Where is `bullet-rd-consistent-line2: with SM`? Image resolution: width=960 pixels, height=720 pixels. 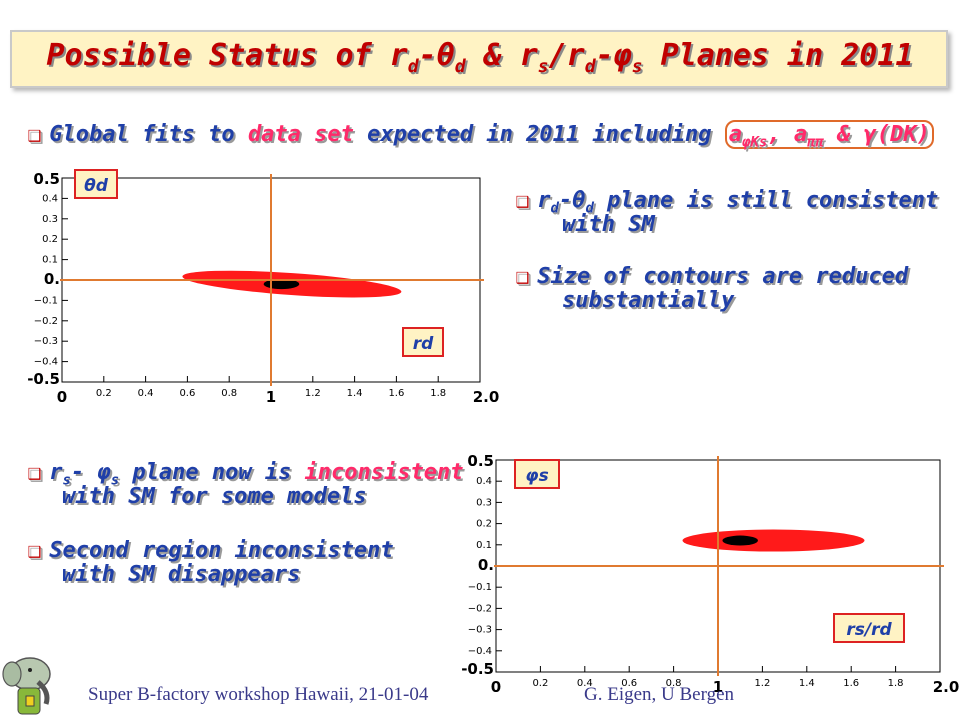 bullet-rd-consistent-line2: with SM is located at coordinates (608, 224).